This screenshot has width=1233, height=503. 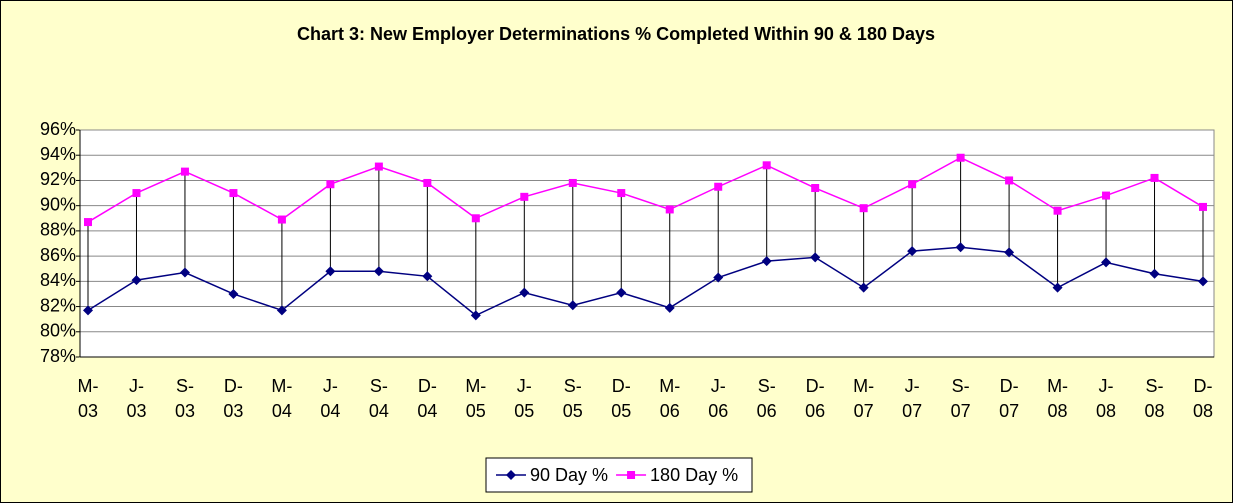 I want to click on y-tick-label: 84%, so click(x=58, y=280).